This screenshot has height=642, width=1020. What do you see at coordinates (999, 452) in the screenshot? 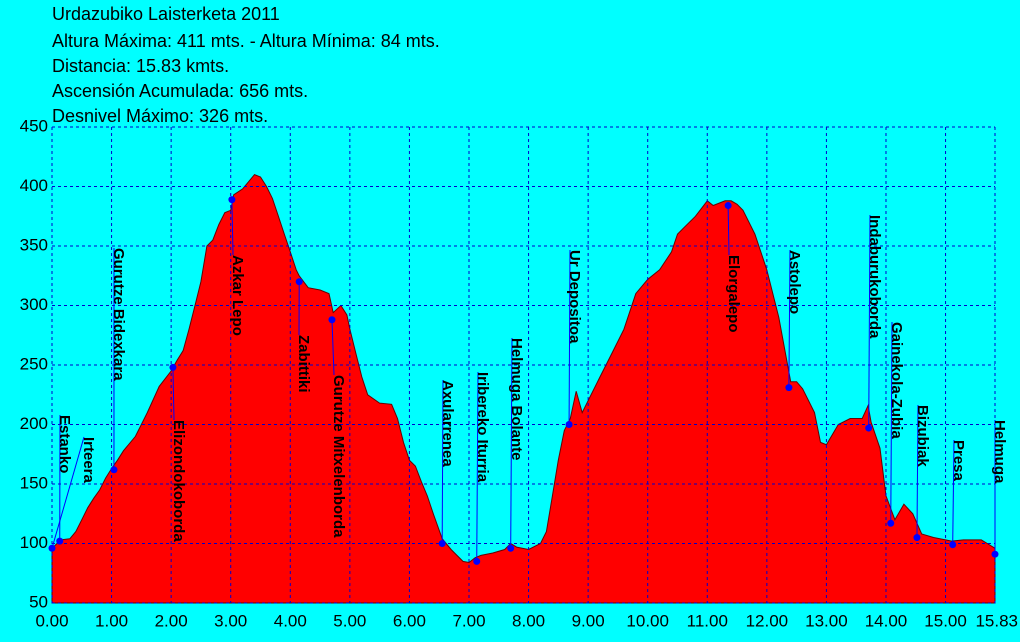
I see `waypoint-label: Helmuga` at bounding box center [999, 452].